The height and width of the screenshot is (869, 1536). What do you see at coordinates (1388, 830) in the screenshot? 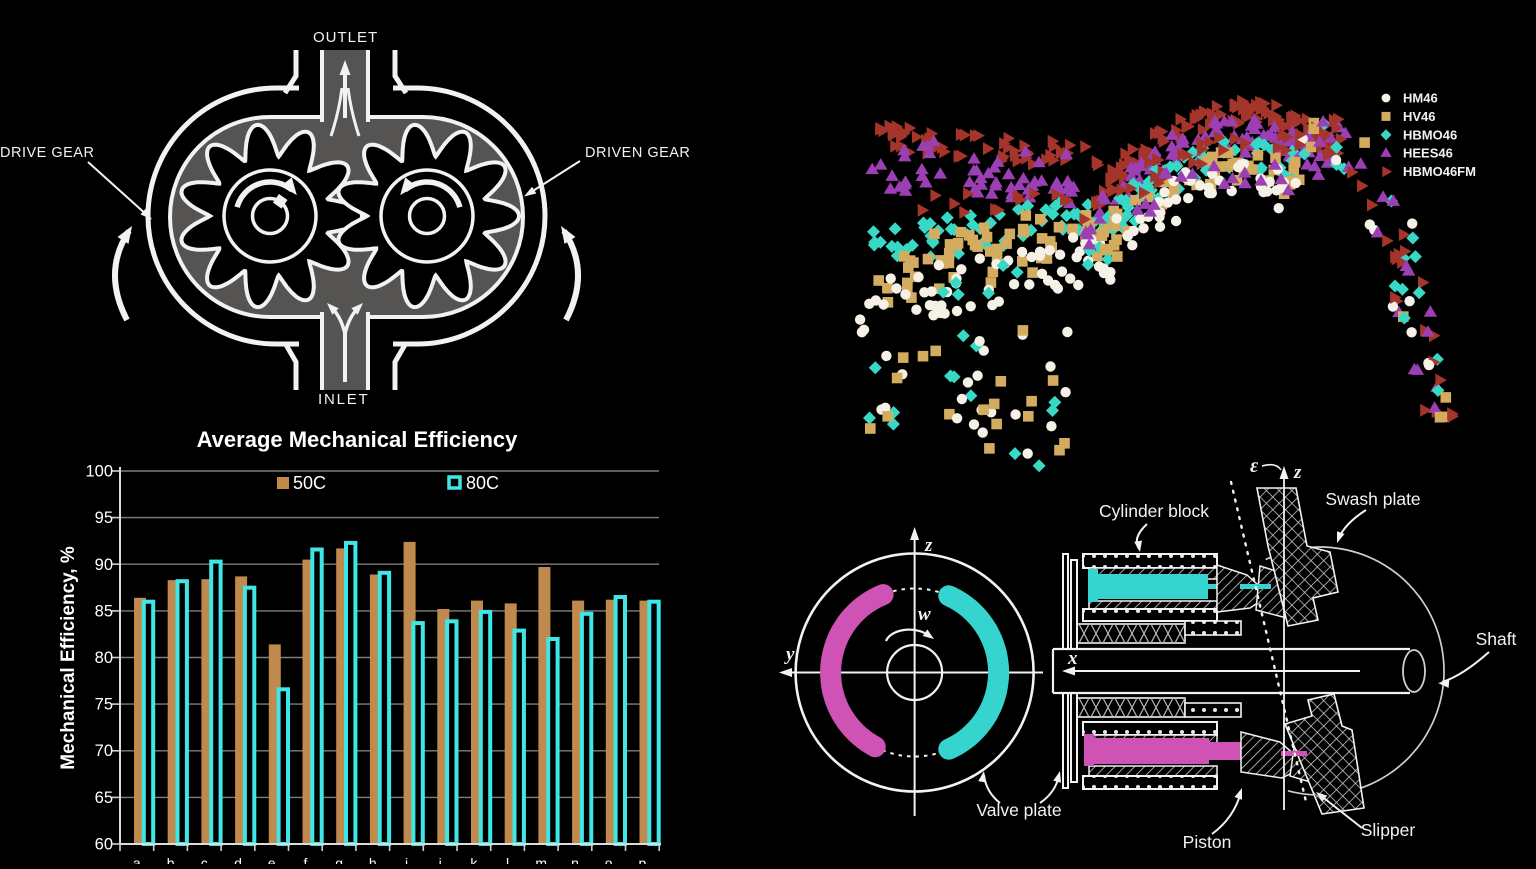
I see `svg-text: Slipper` at bounding box center [1388, 830].